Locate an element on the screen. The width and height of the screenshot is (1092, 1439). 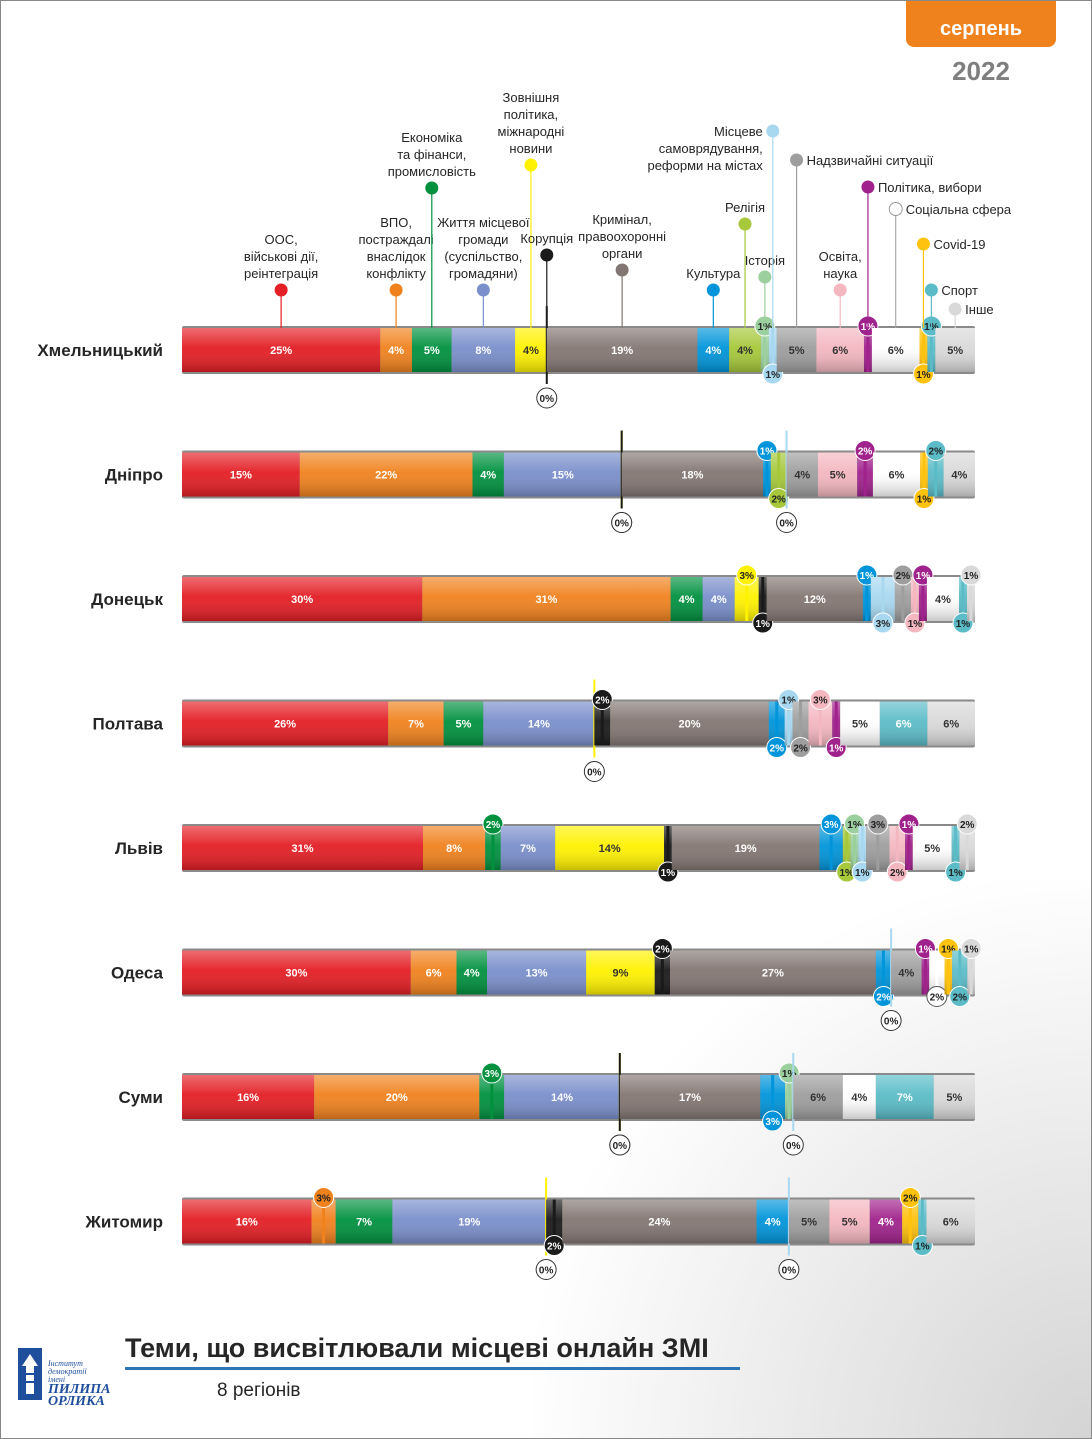
page-title: Теми, що висвітлювали місцеві онлайн ЗМІ is located at coordinates (417, 1348).